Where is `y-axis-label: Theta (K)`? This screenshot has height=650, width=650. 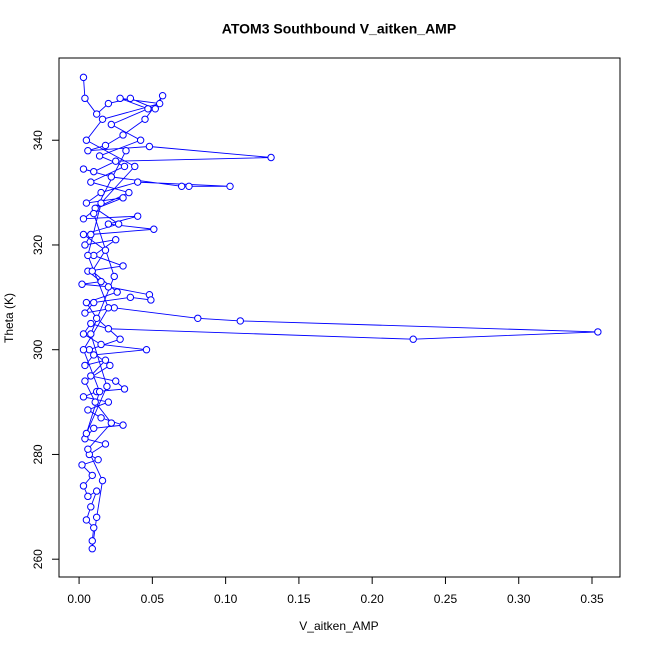 y-axis-label: Theta (K) is located at coordinates (9, 318).